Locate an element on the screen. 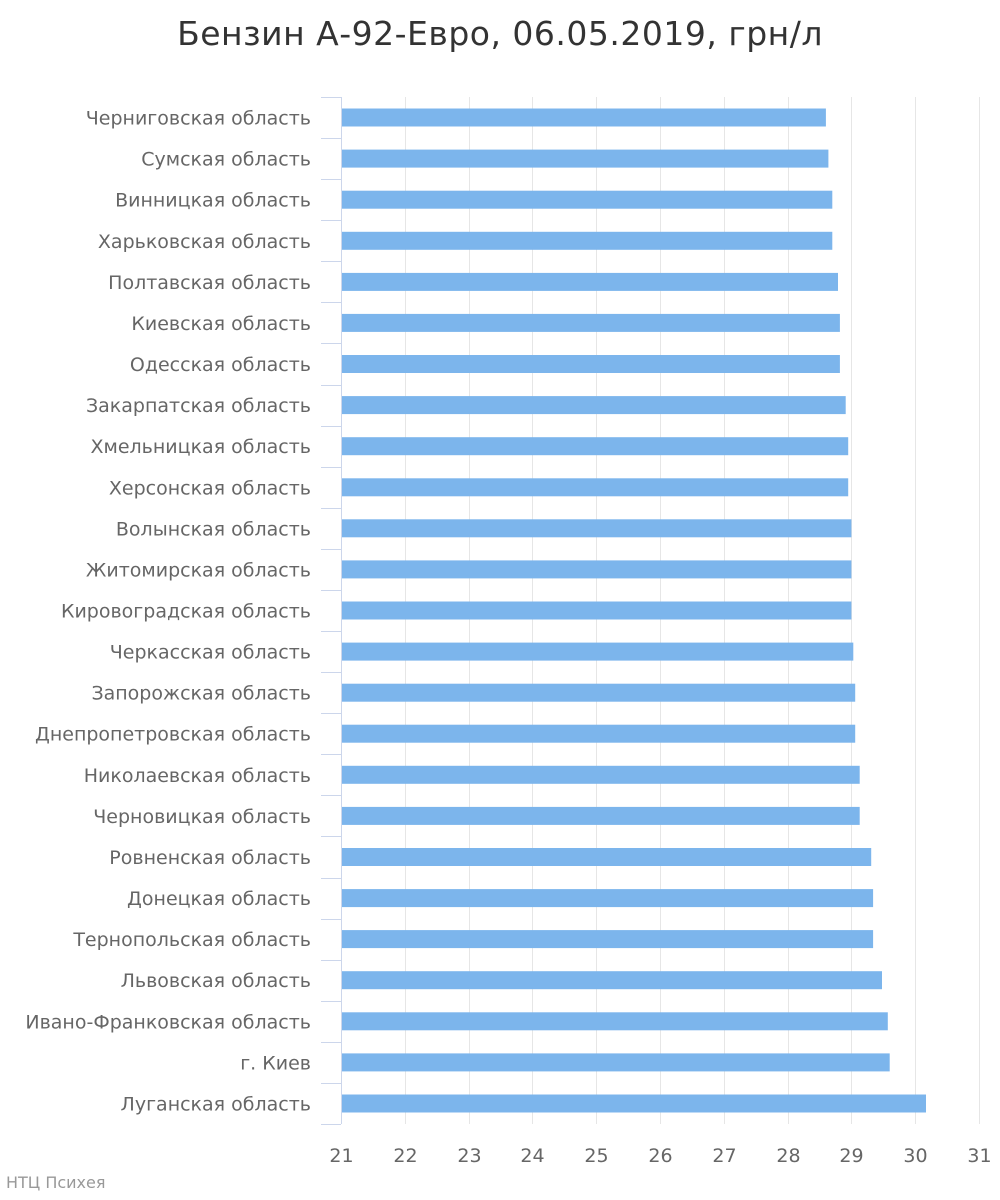 The width and height of the screenshot is (1000, 1200). category-label: Ровненская область is located at coordinates (210, 858).